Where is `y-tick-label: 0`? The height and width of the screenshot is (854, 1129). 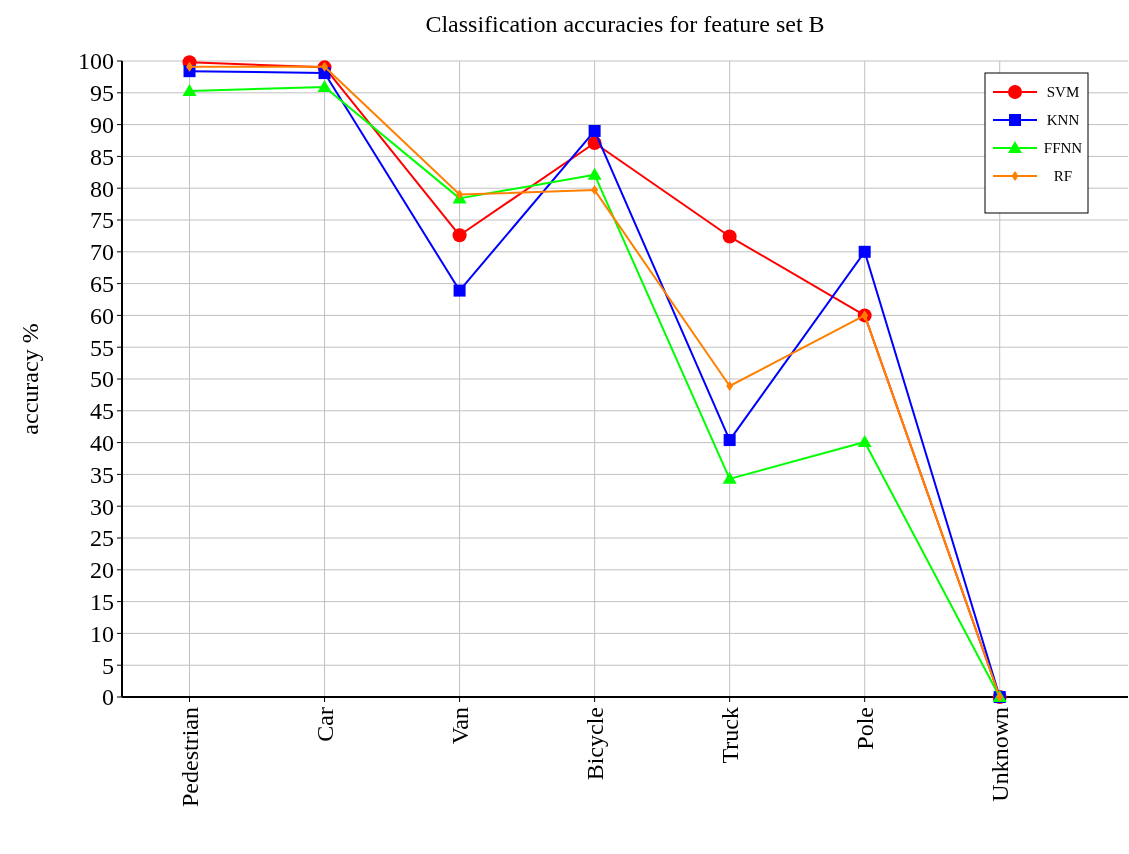
y-tick-label: 0 is located at coordinates (108, 697).